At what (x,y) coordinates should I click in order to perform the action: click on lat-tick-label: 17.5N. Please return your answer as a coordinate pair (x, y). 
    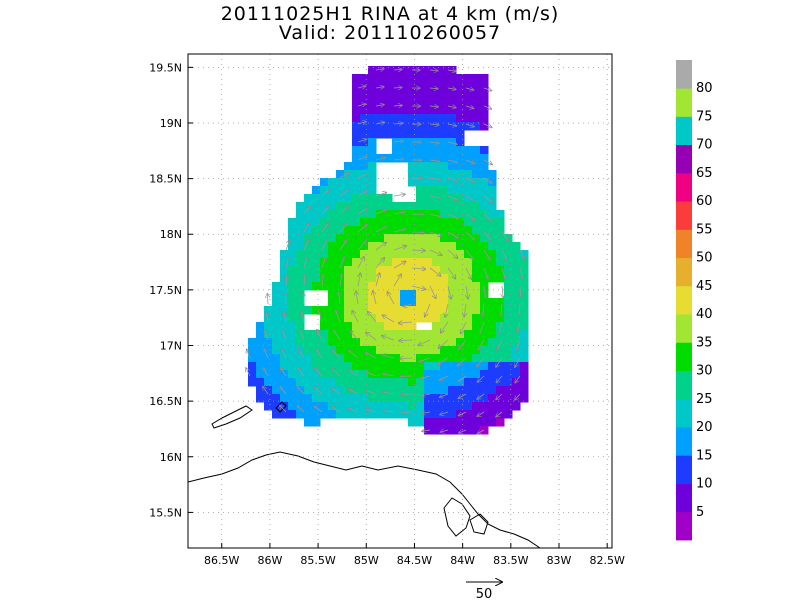
    Looking at the image, I should click on (165, 290).